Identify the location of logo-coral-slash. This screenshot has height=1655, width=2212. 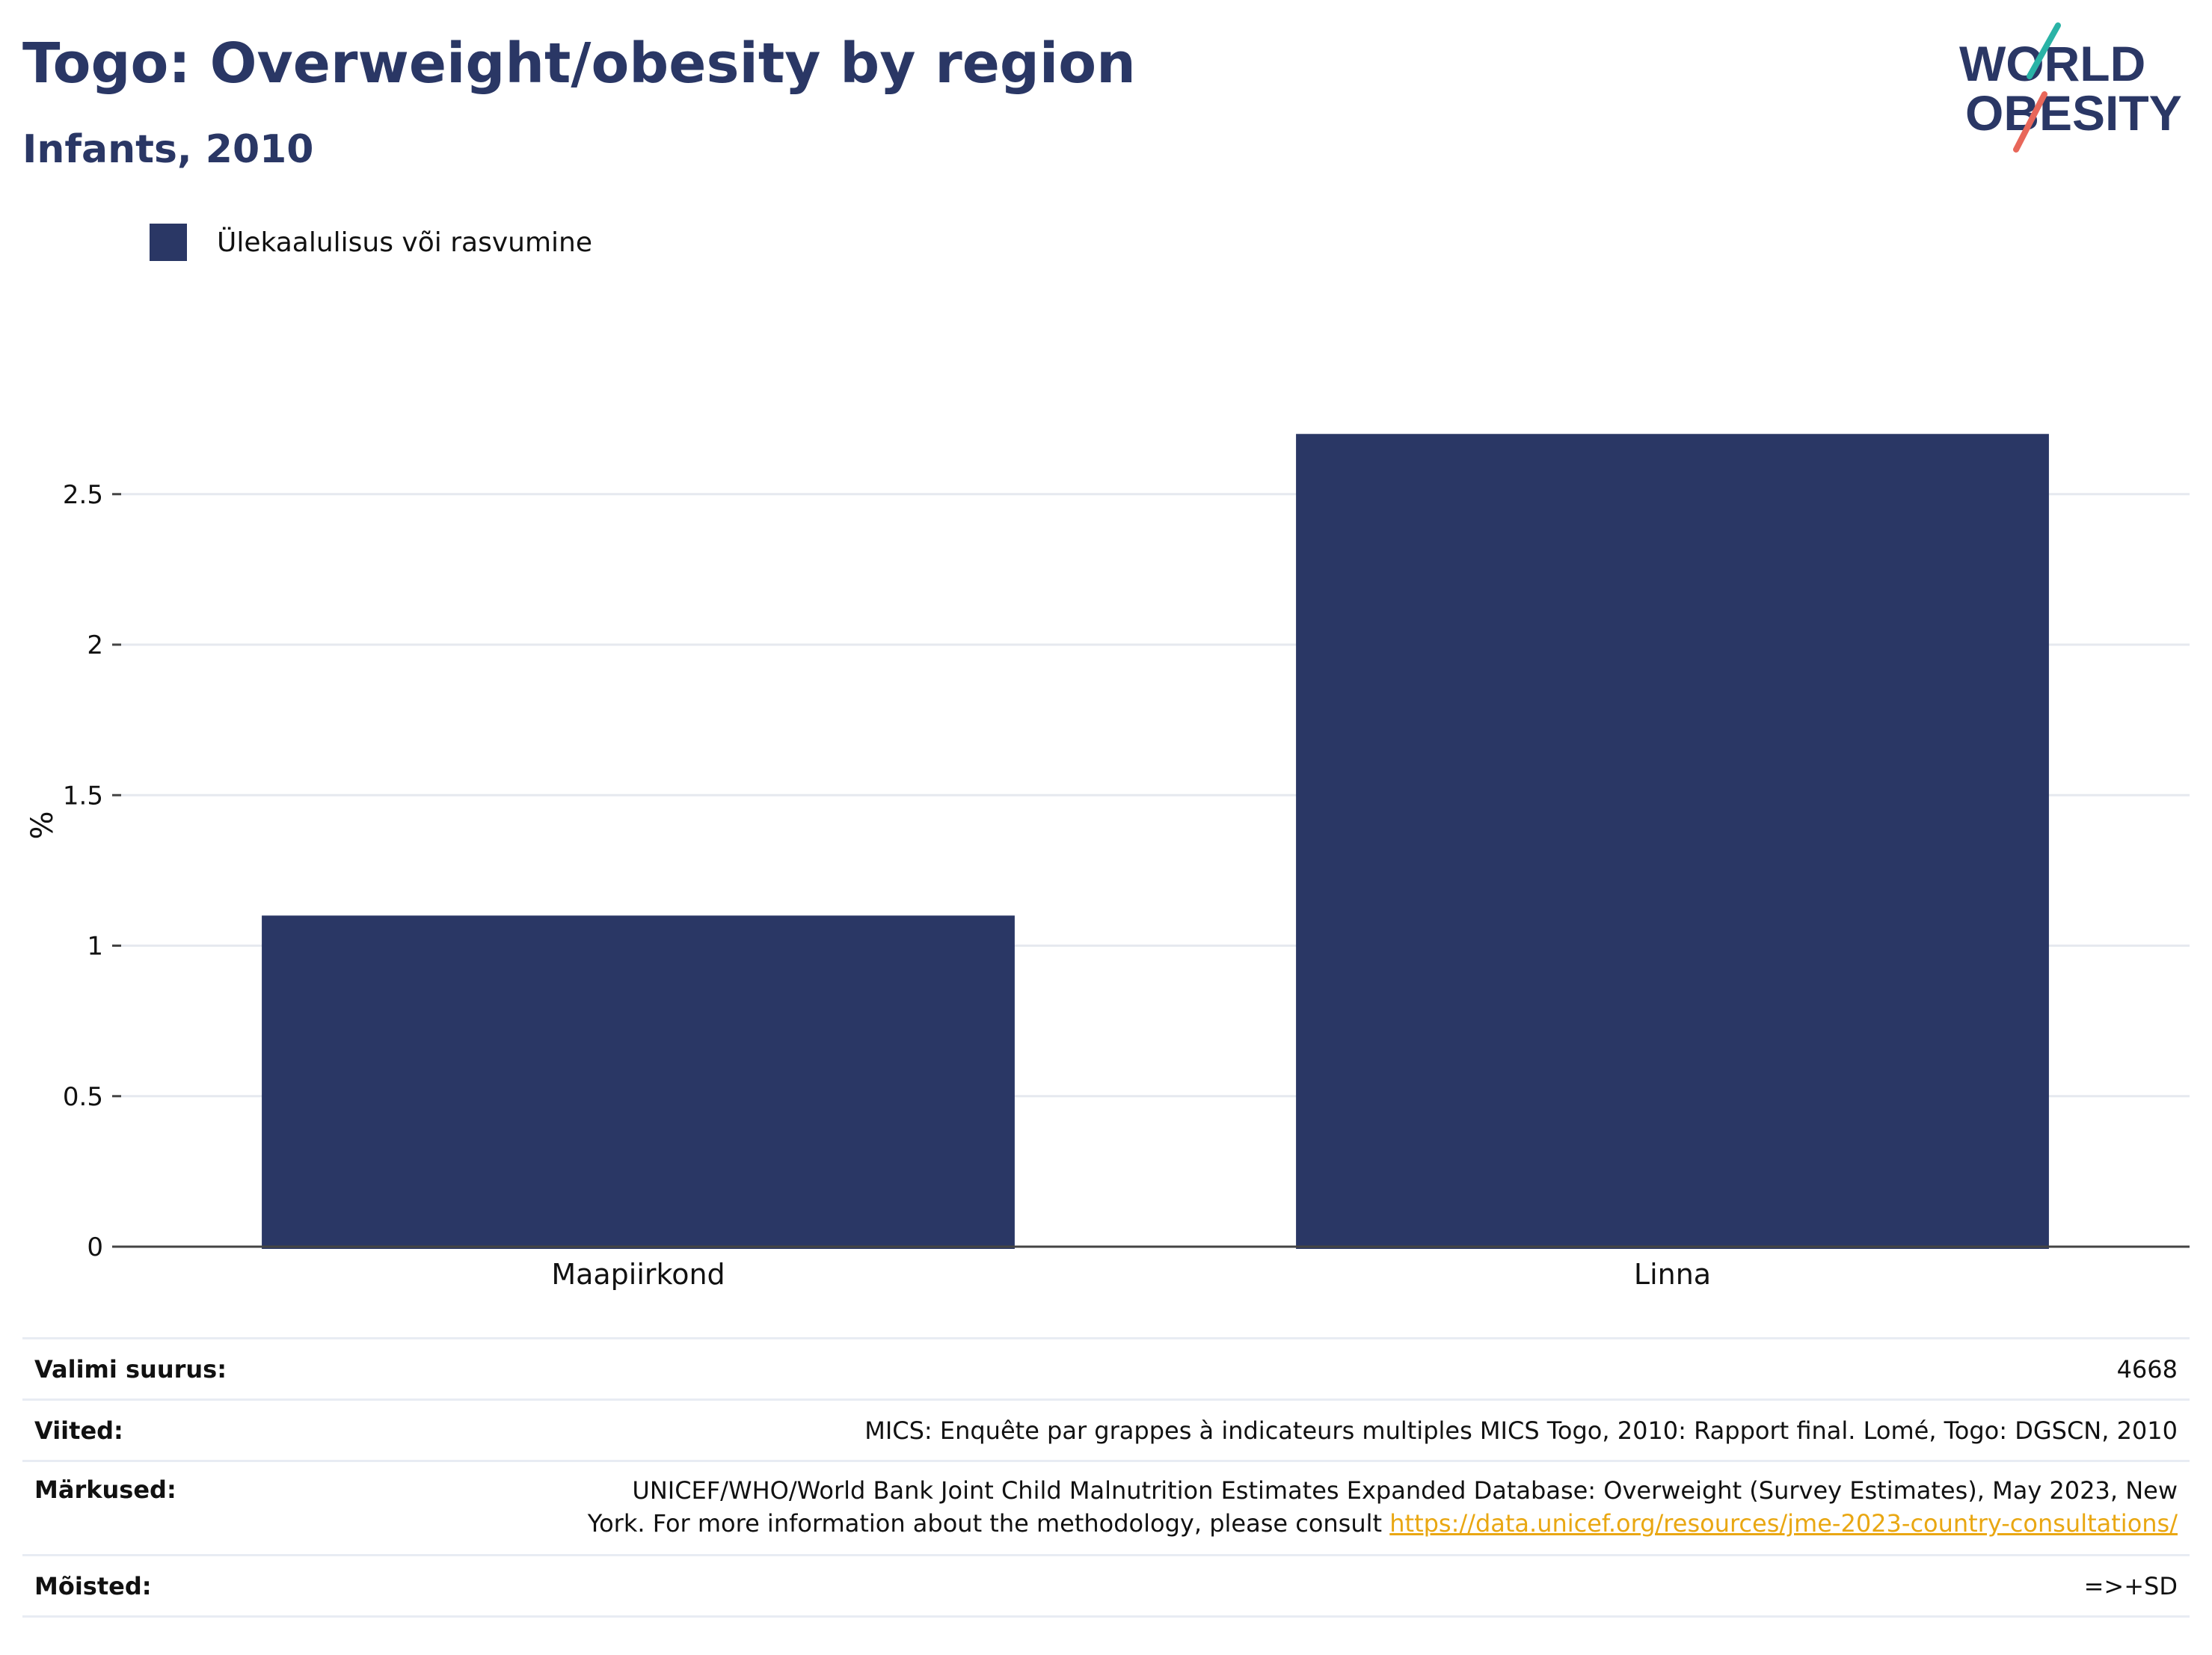
(2030, 122).